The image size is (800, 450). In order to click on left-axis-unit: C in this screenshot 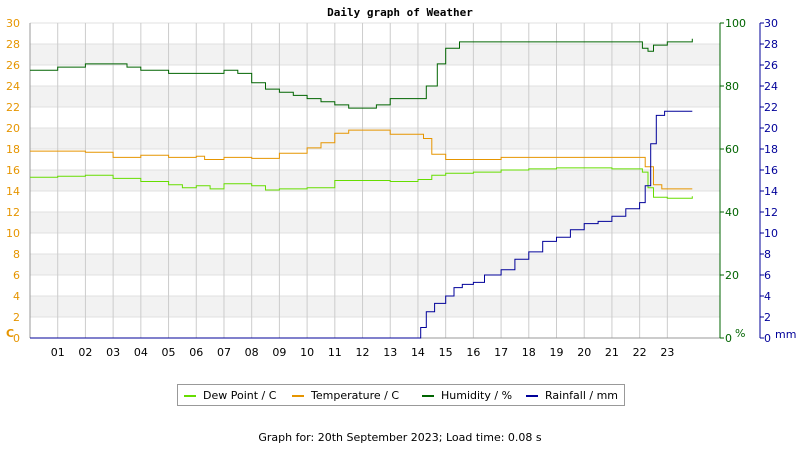, I will do `click(10, 333)`.